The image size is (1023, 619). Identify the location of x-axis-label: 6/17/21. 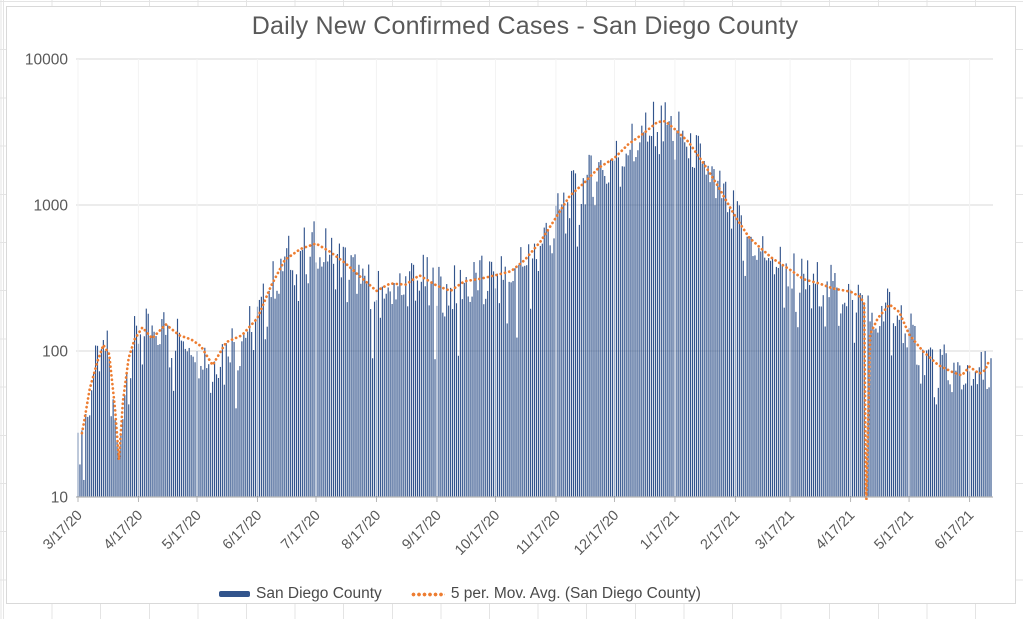
(955, 531).